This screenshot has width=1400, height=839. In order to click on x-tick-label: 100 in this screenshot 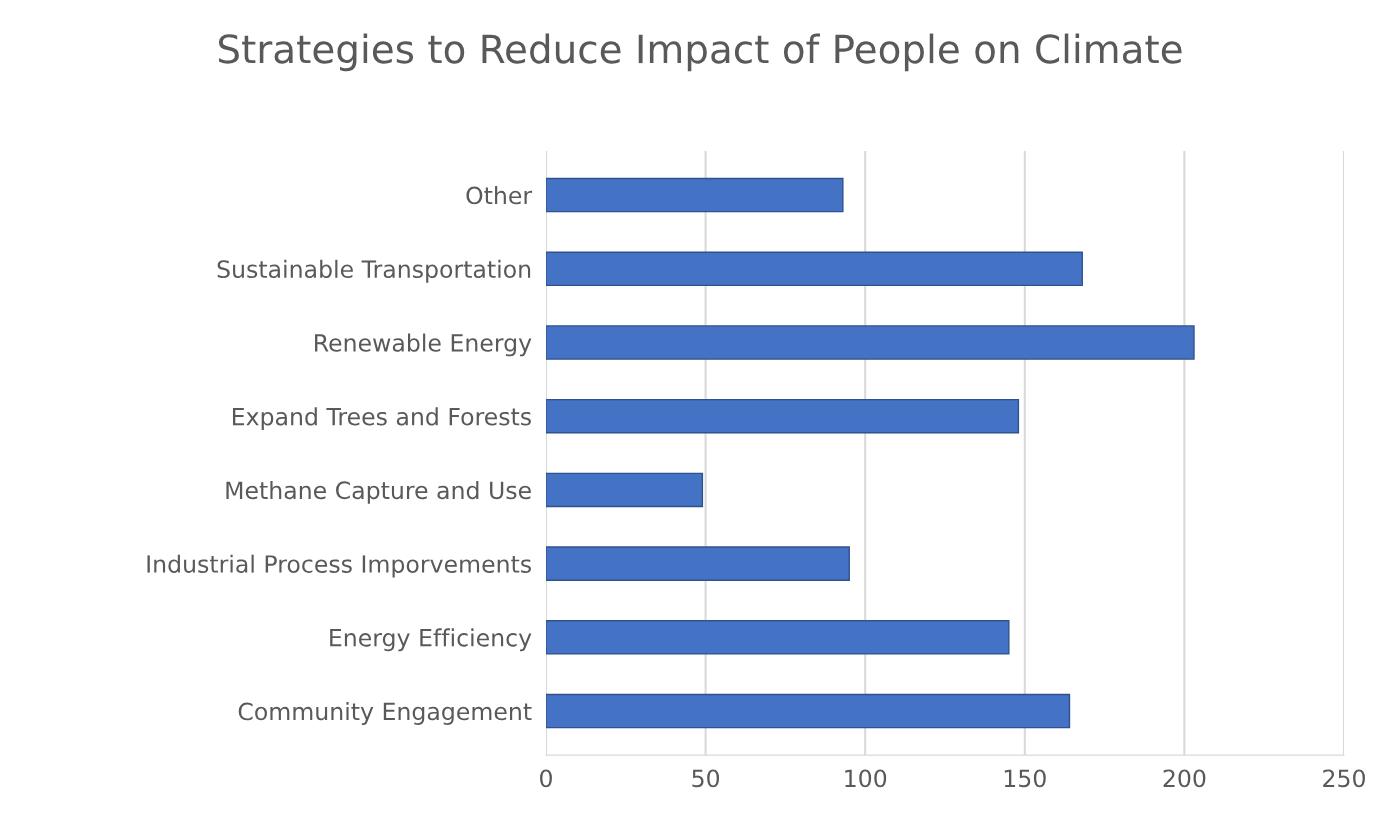, I will do `click(866, 778)`.